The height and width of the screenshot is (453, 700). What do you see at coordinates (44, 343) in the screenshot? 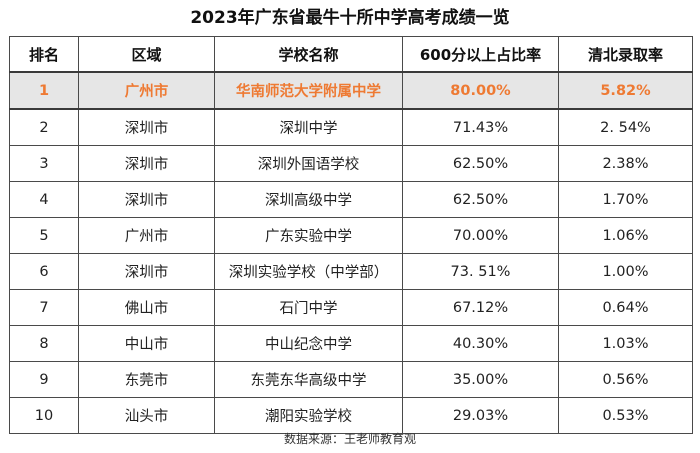
I see `cell-rank: 8` at bounding box center [44, 343].